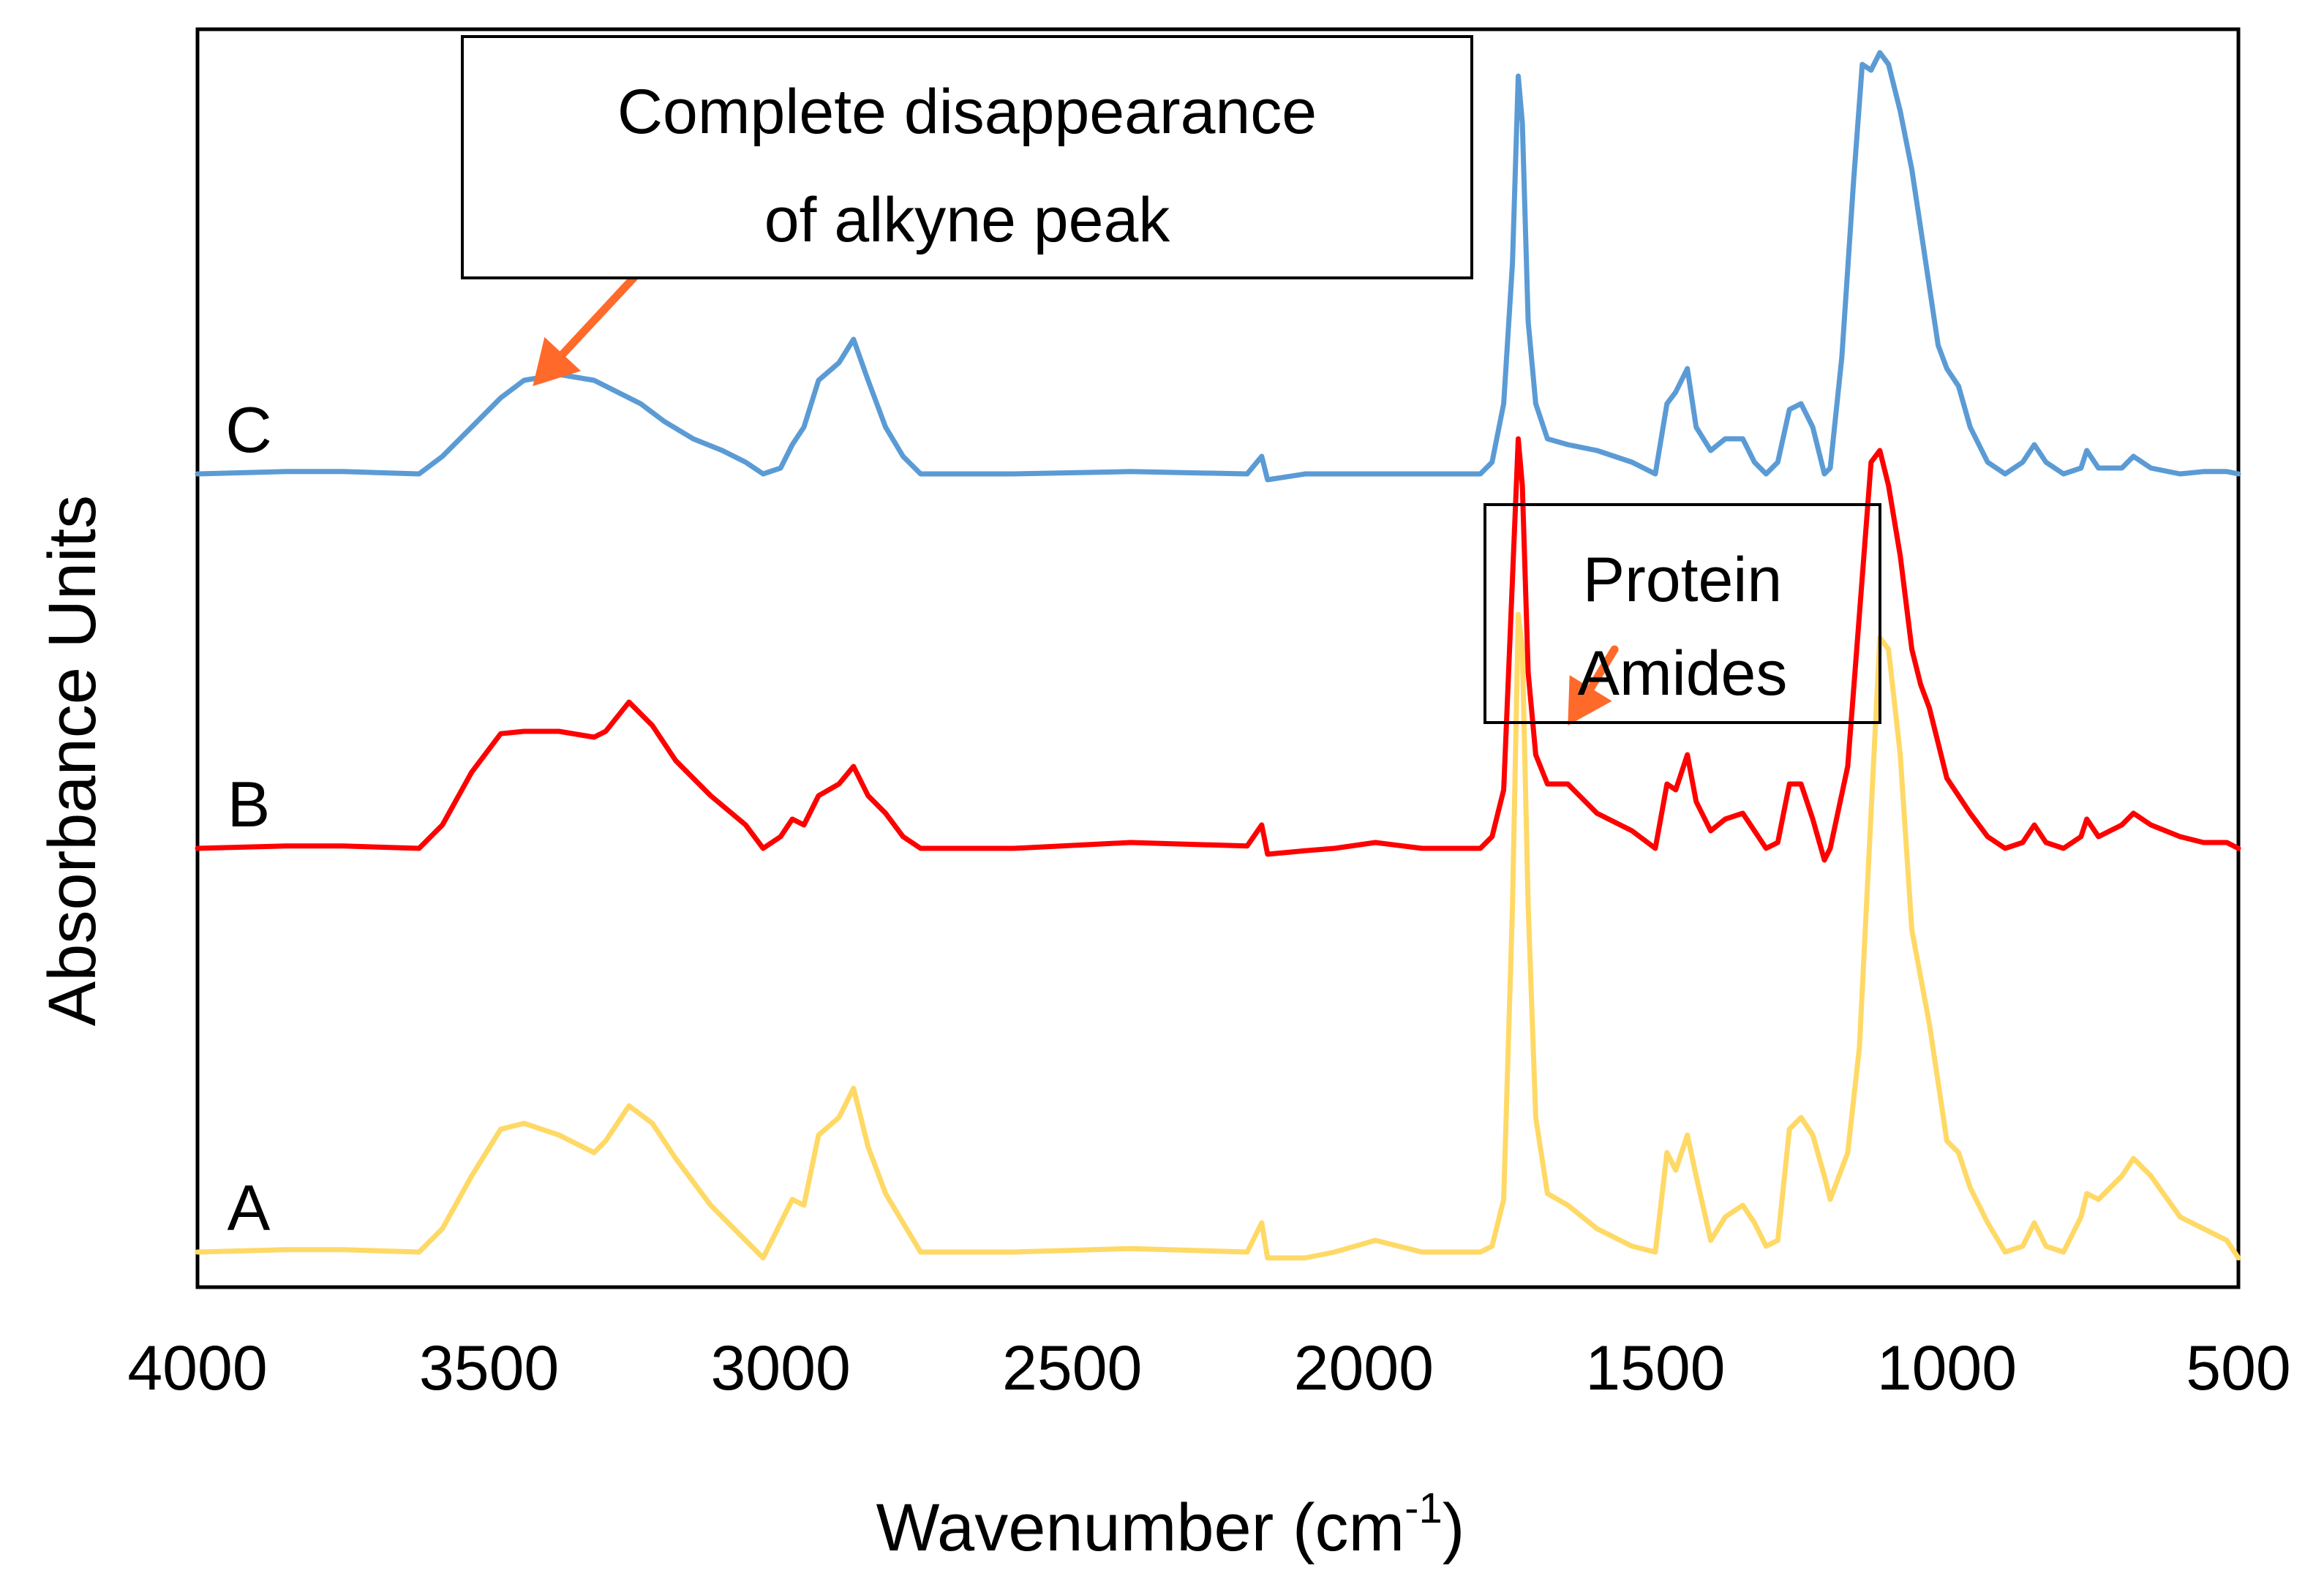 The width and height of the screenshot is (2324, 1587). I want to click on x-tick-label: 2500, so click(1072, 1368).